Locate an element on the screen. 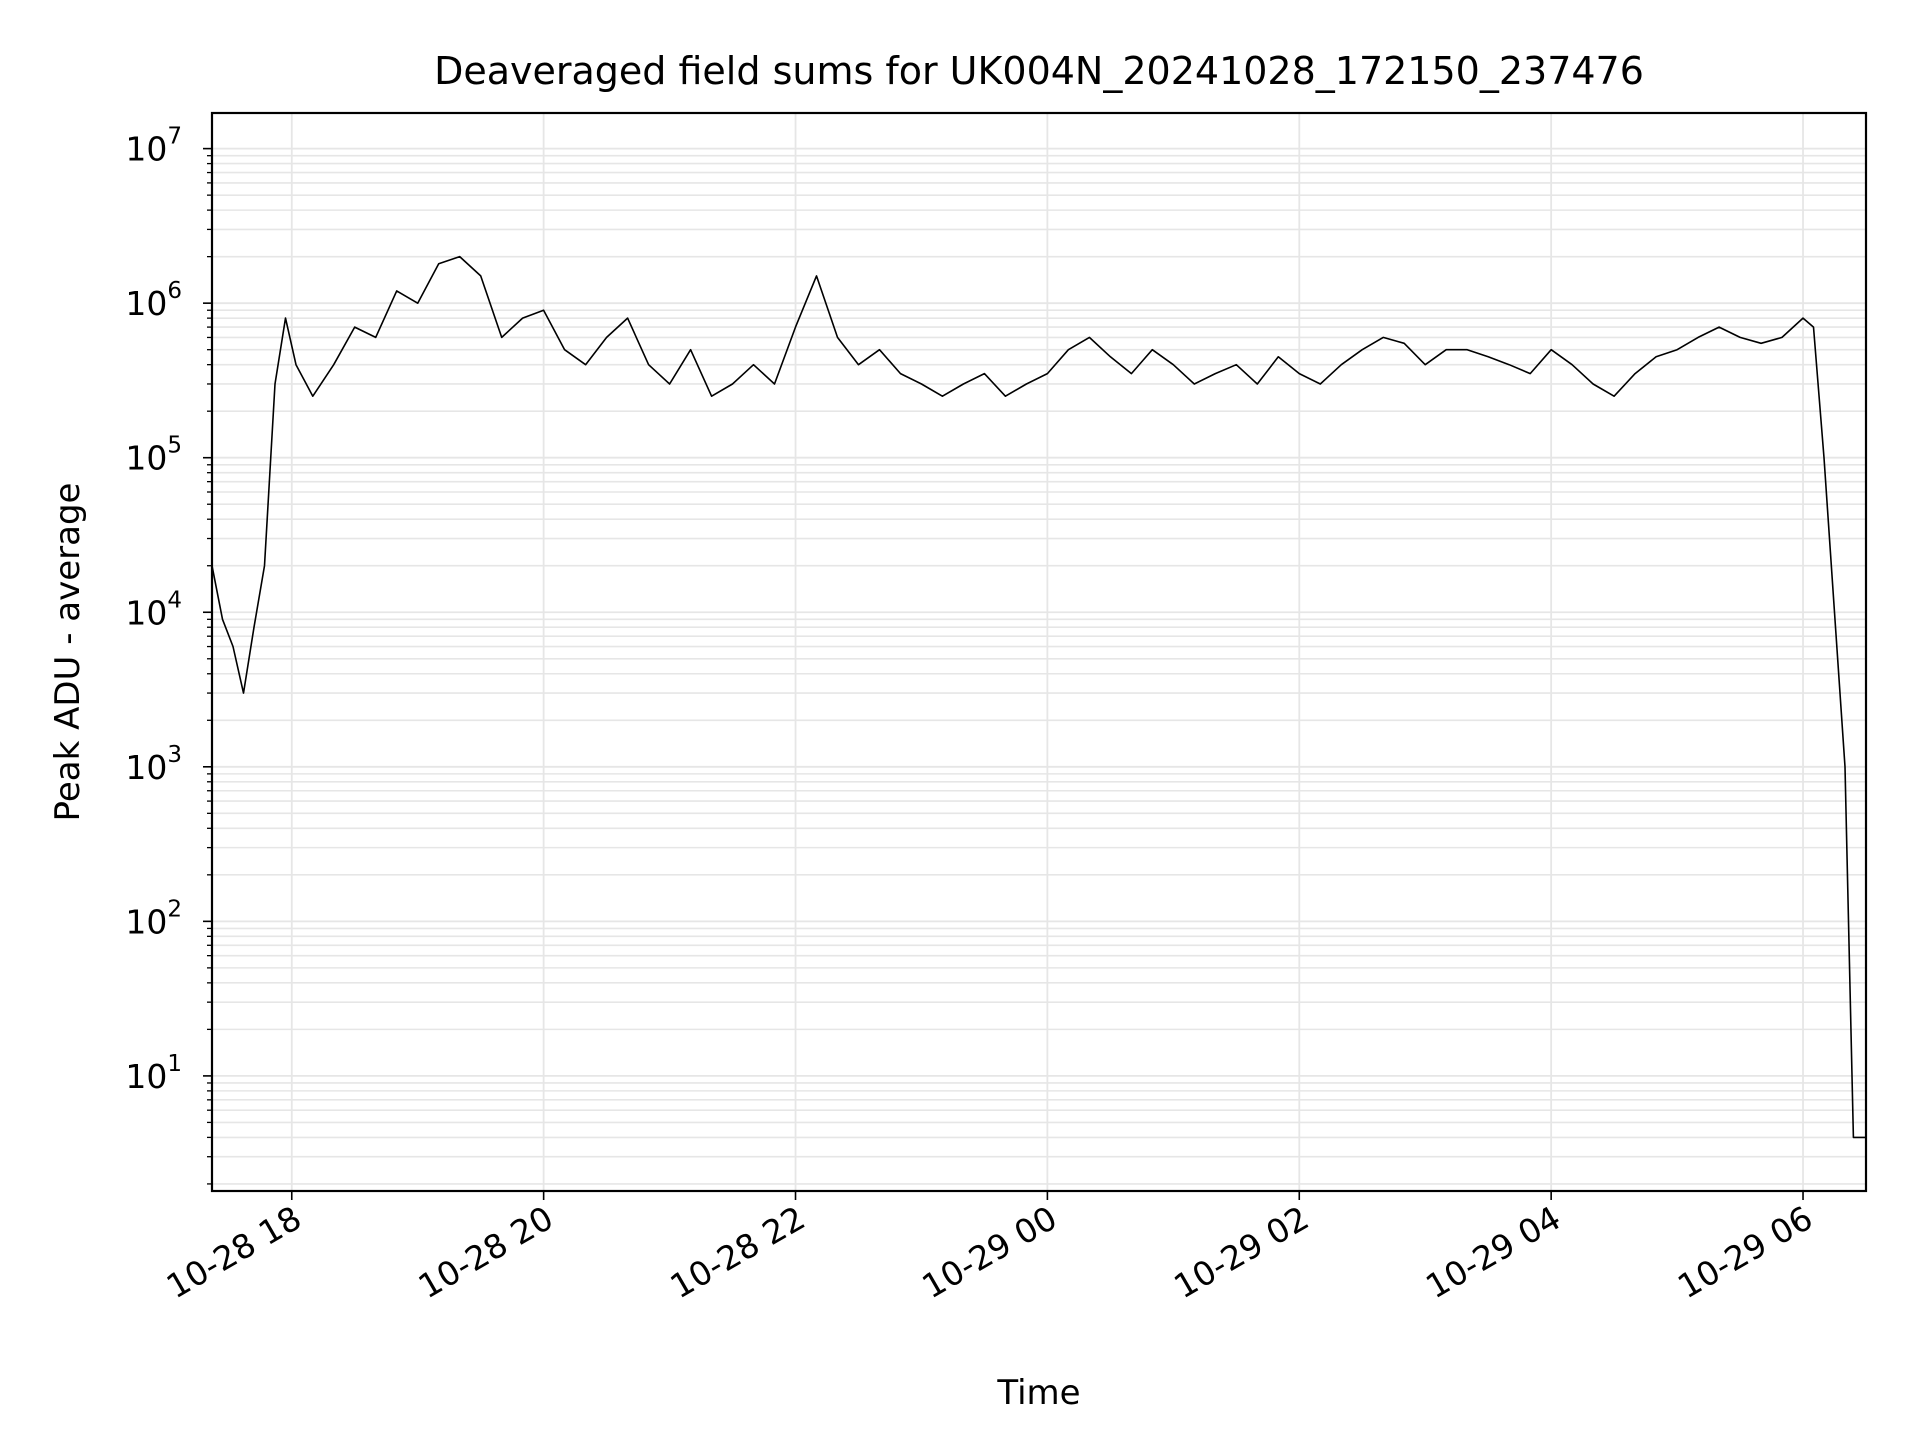  y-tick-label: 10⁷ is located at coordinates (153, 146).